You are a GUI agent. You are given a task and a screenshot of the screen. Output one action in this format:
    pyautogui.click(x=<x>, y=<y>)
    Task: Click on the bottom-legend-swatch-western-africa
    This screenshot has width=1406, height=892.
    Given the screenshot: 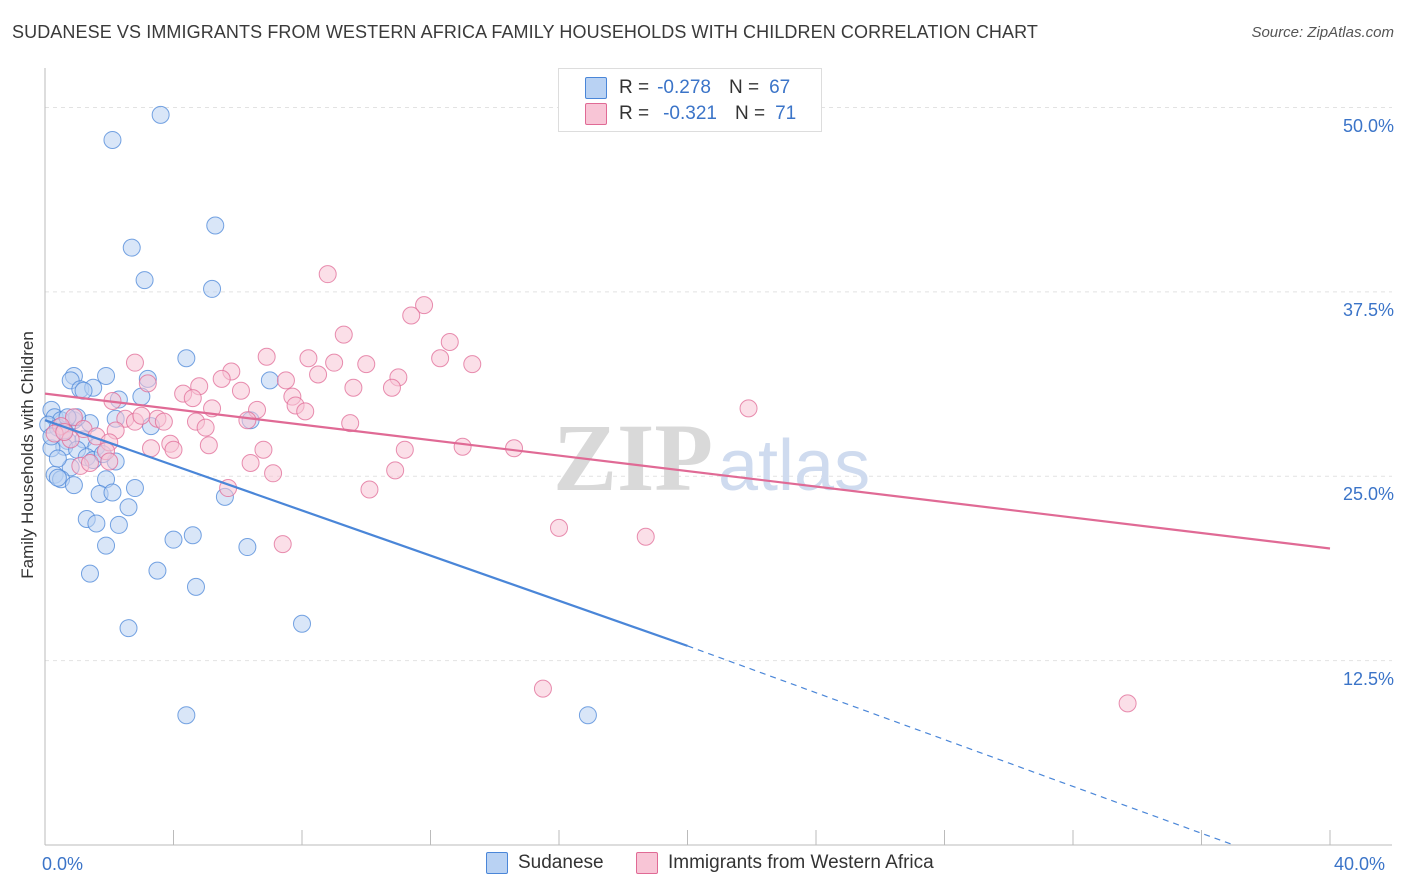 What is the action you would take?
    pyautogui.click(x=647, y=863)
    